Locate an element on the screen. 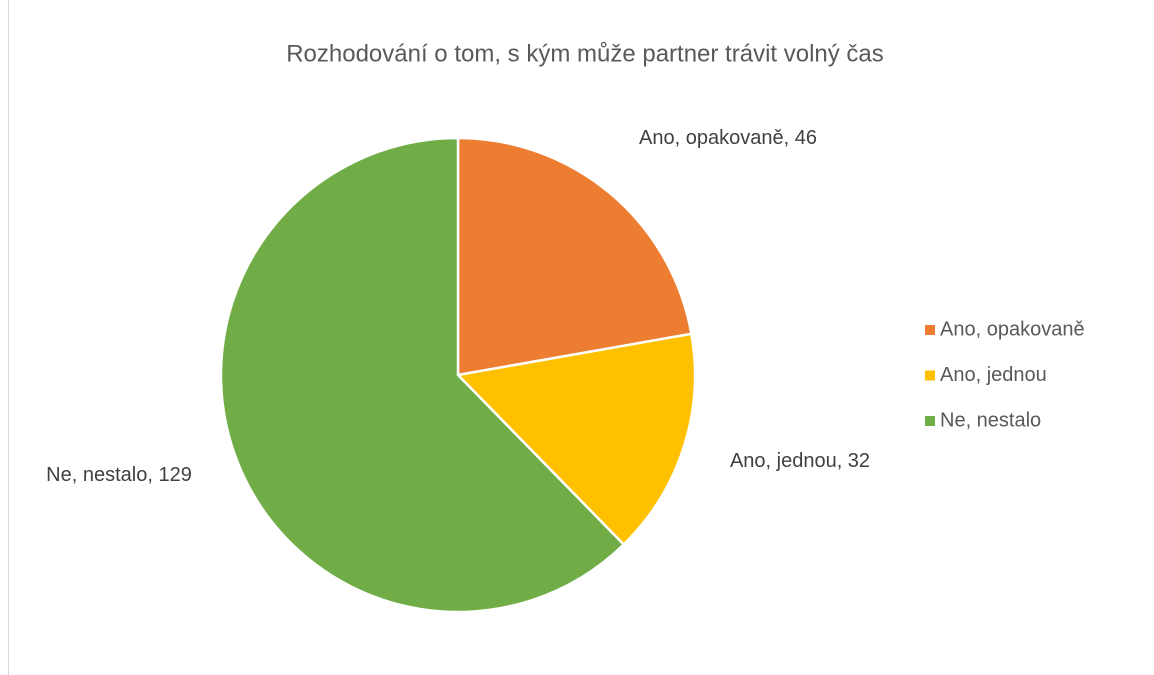 The width and height of the screenshot is (1154, 675). legend-label: Ano, jednou is located at coordinates (993, 375).